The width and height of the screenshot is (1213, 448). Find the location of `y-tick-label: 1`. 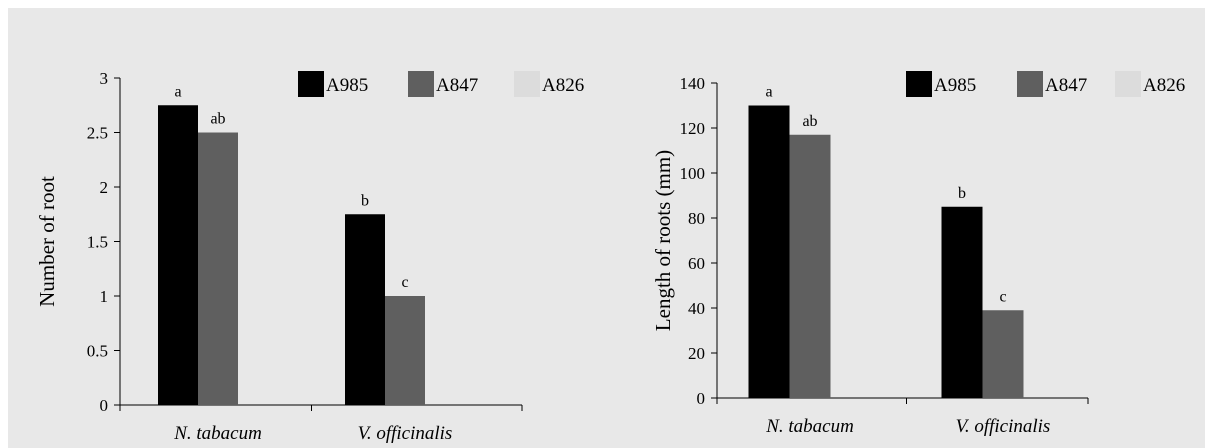

y-tick-label: 1 is located at coordinates (104, 296).